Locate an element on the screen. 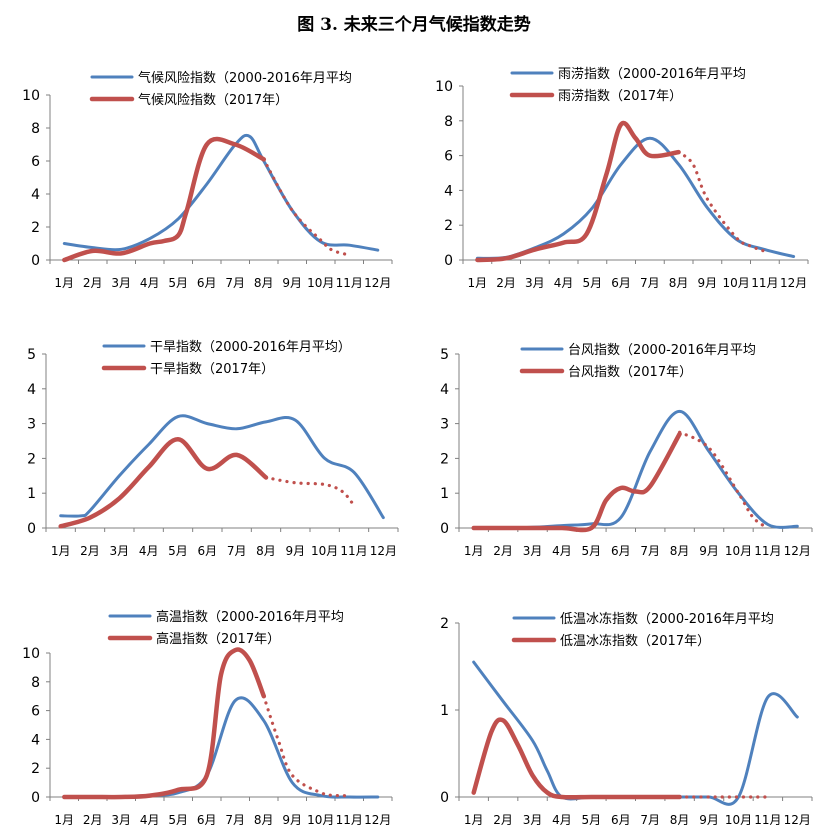  legend-label: 低温冰冻指数（2000-2016年月平均 is located at coordinates (667, 619).